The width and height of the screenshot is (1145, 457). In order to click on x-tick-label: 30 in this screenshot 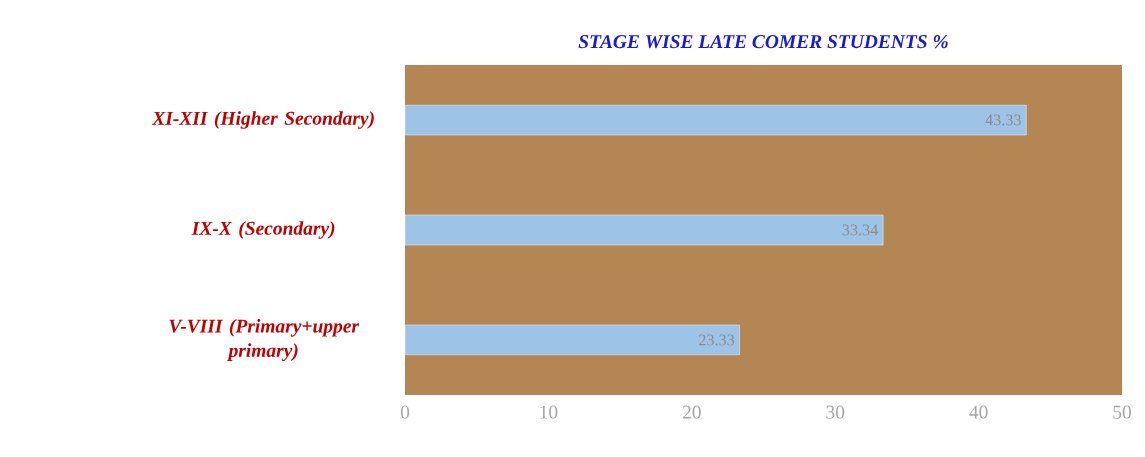, I will do `click(835, 412)`.